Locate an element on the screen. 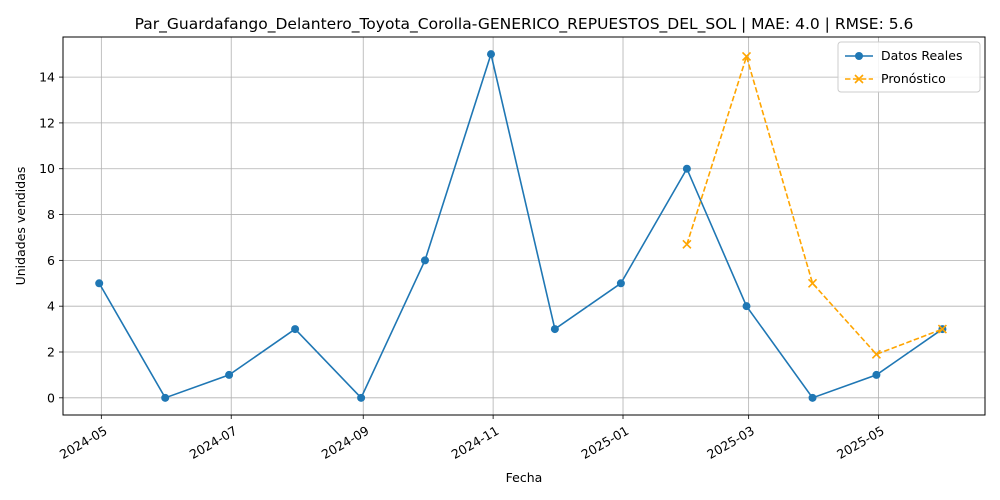 Image resolution: width=1000 pixels, height=500 pixels. y-tick-label: 10 is located at coordinates (47, 168).